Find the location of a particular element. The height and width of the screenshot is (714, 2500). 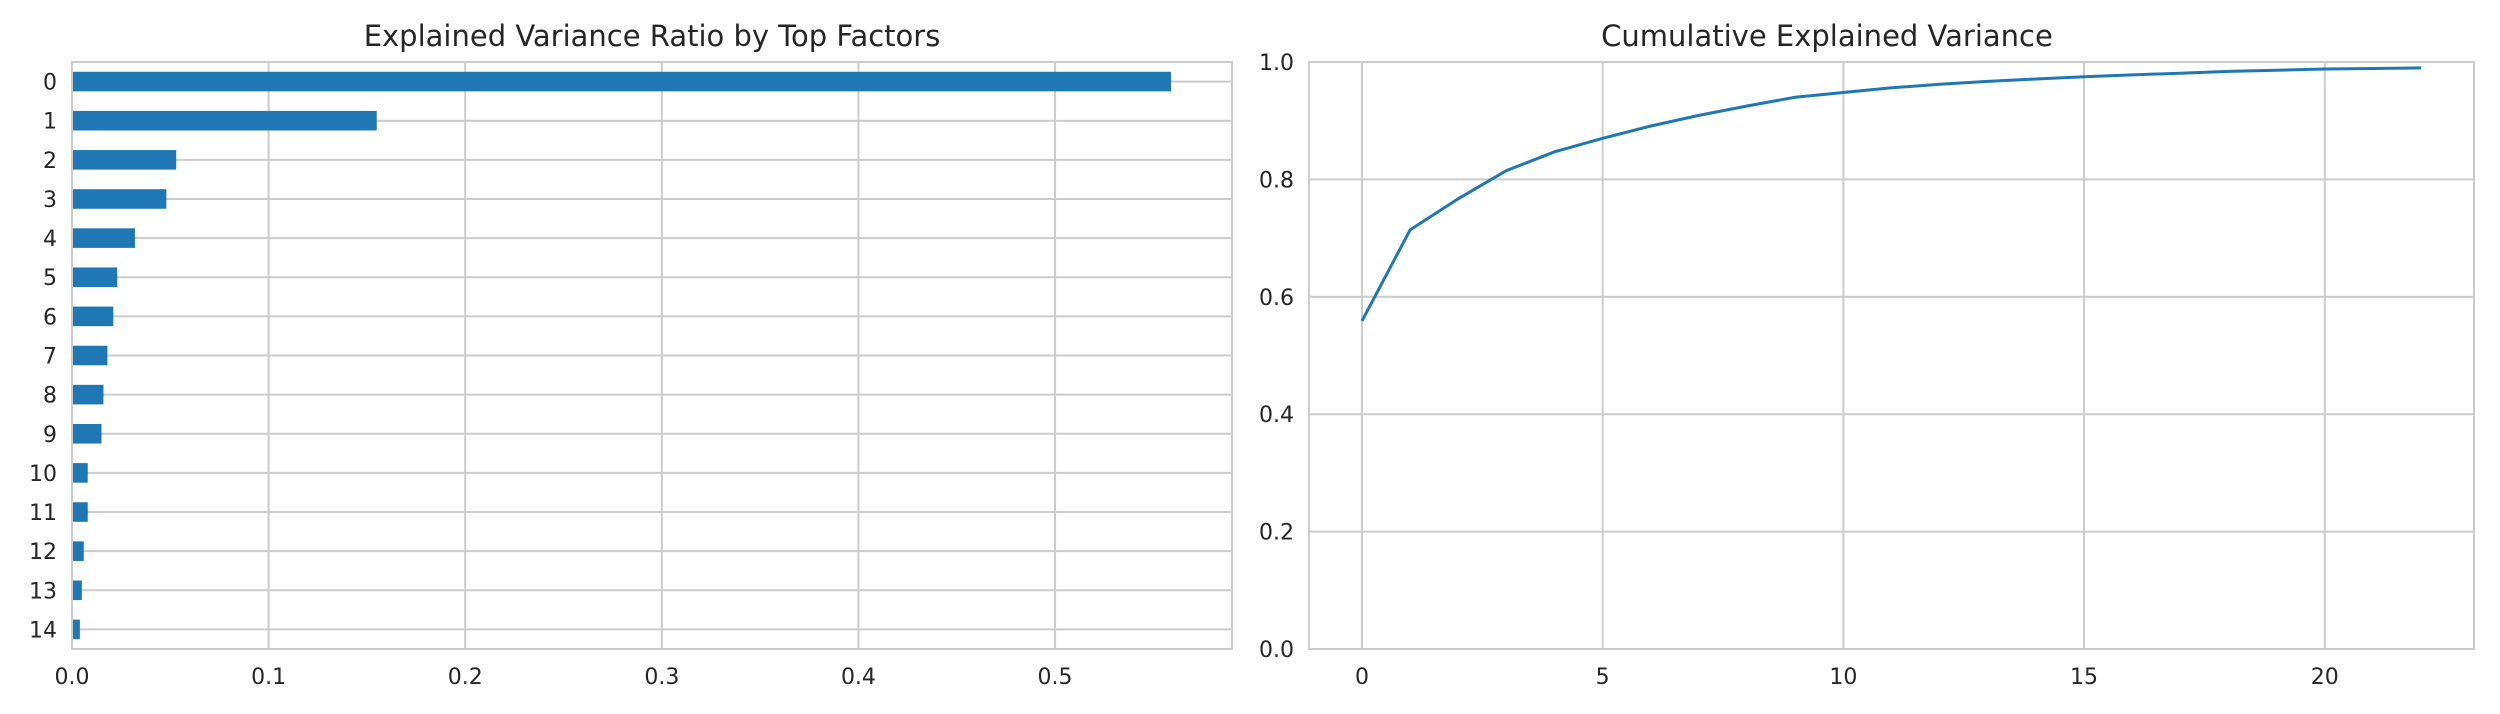

line-chart-y-tick-label: 0.0 is located at coordinates (1276, 650).